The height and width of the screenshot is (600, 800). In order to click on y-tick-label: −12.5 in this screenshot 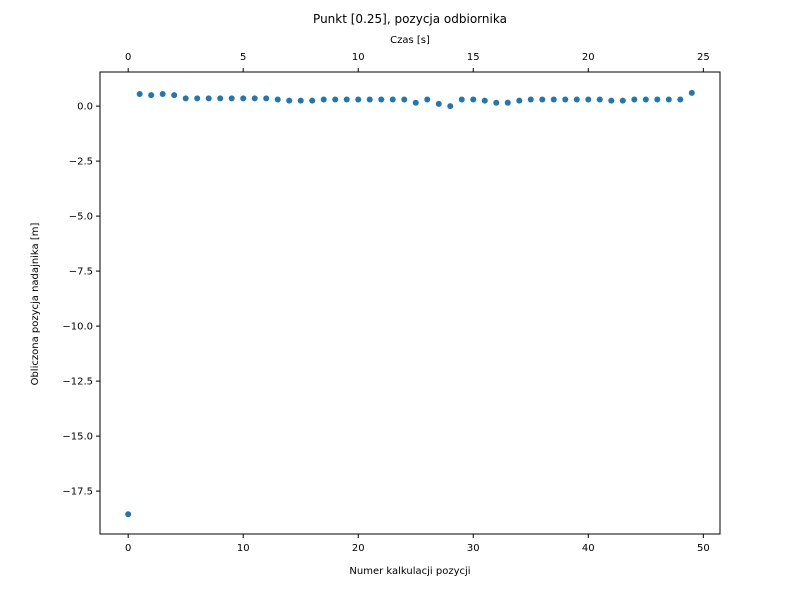, I will do `click(77, 382)`.